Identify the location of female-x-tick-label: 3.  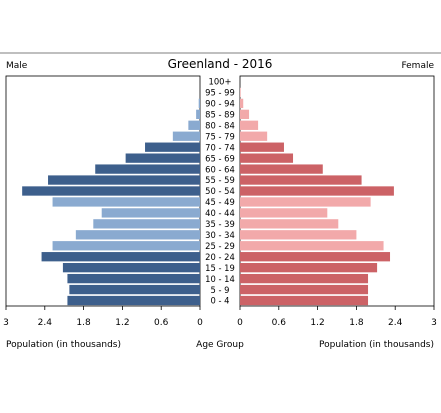
(434, 323).